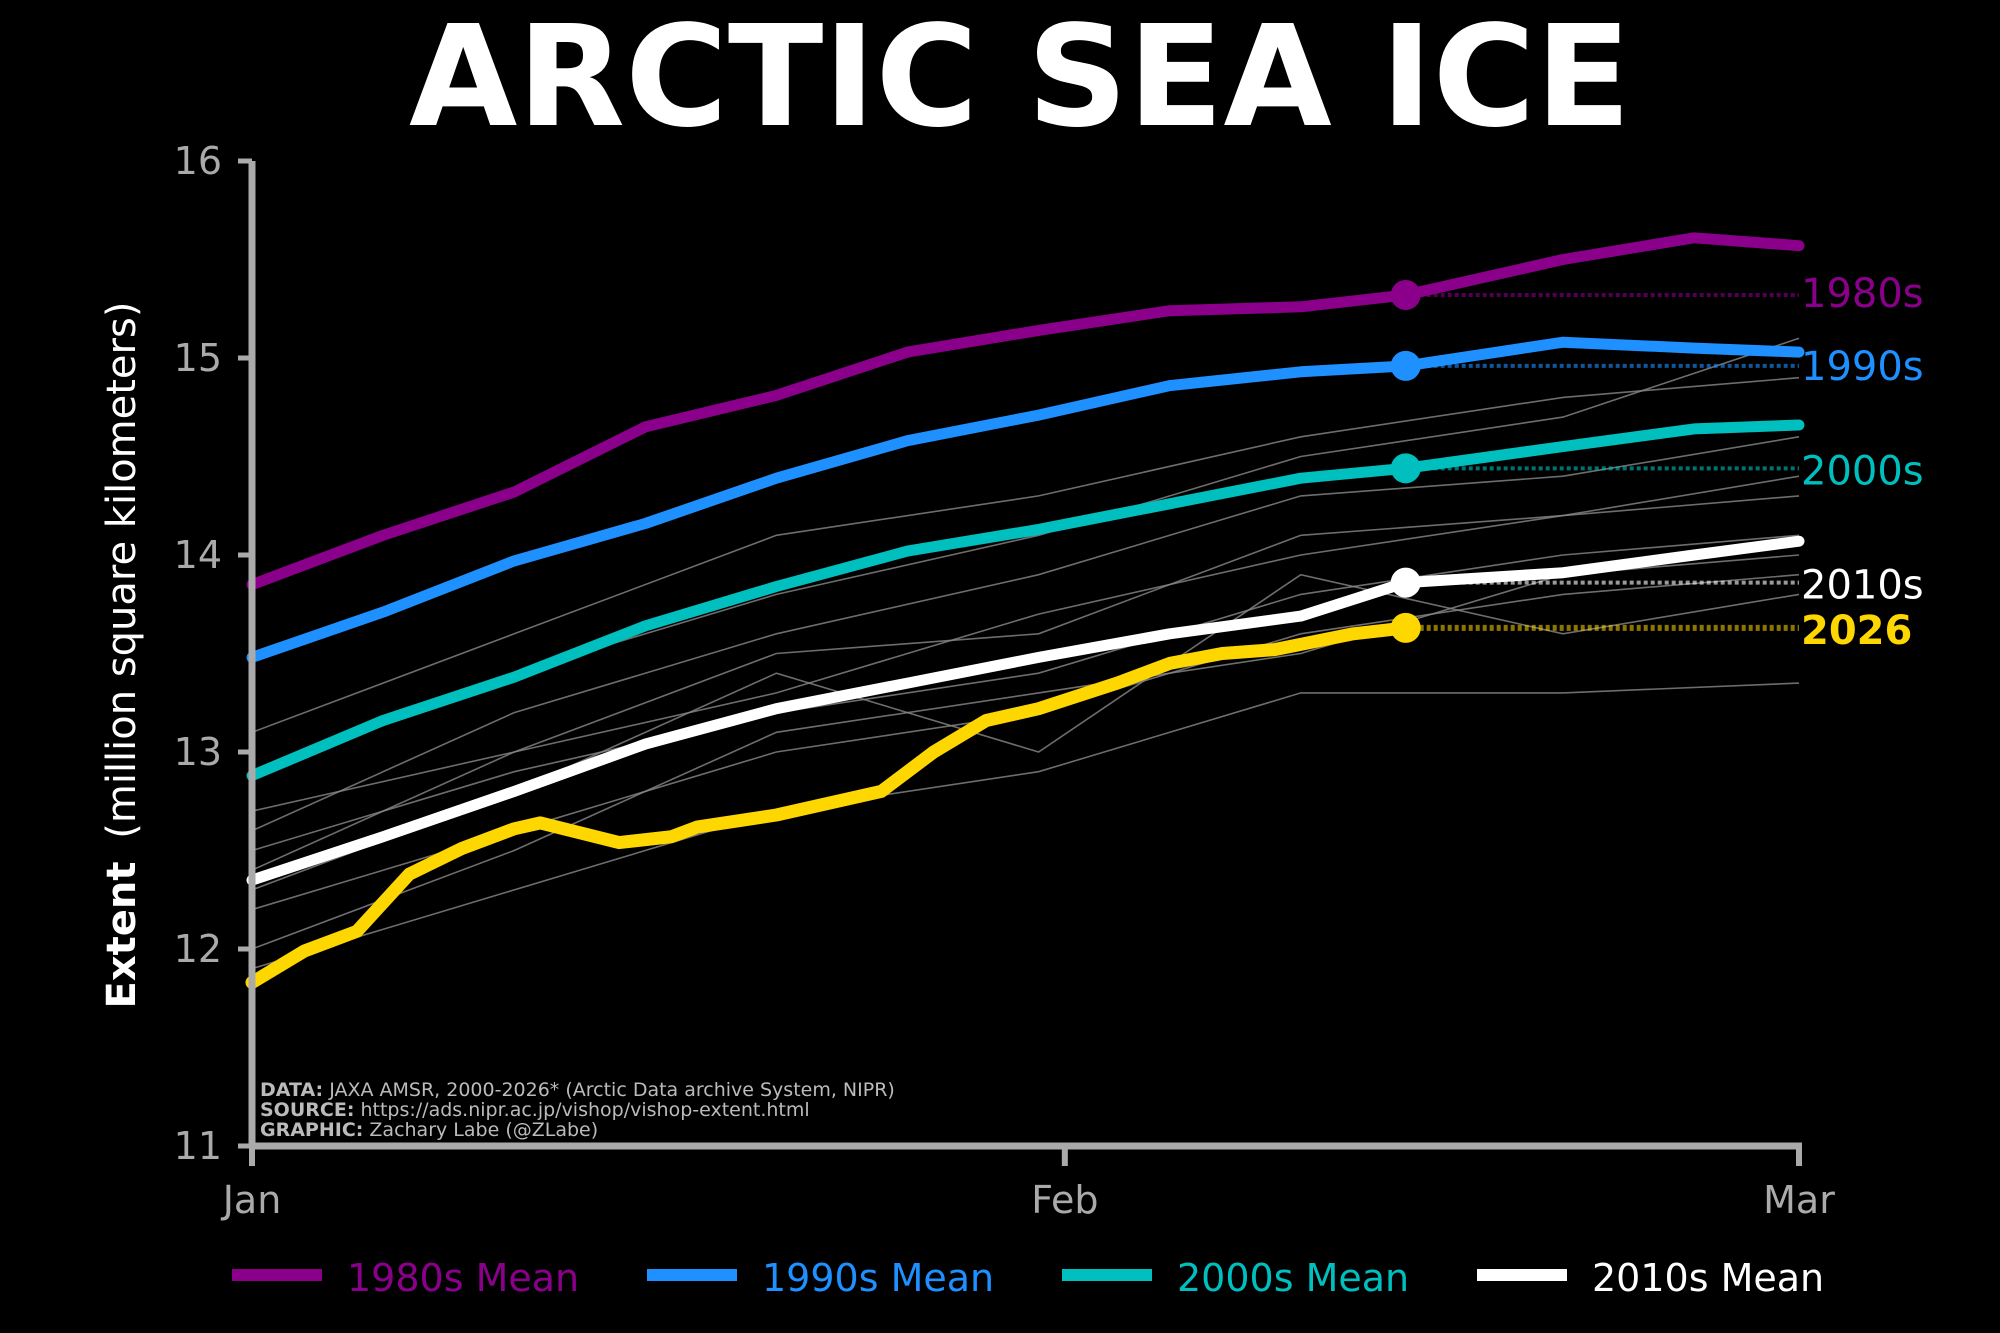  What do you see at coordinates (1708, 1278) in the screenshot?
I see `legend-label: 2010s Mean` at bounding box center [1708, 1278].